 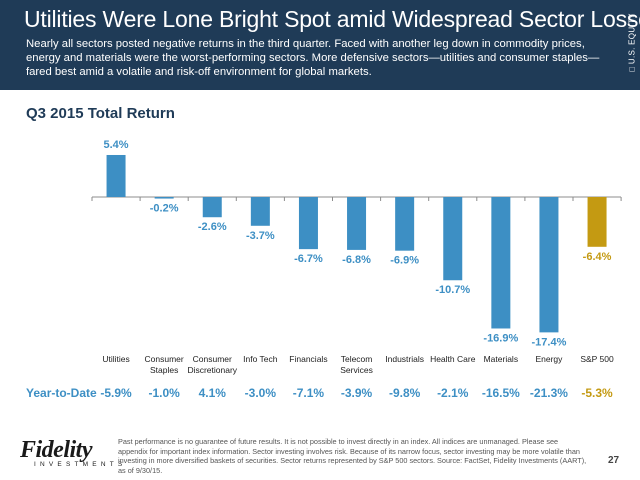 I want to click on logo-subtext: INVESTMENTS, so click(x=80, y=464).